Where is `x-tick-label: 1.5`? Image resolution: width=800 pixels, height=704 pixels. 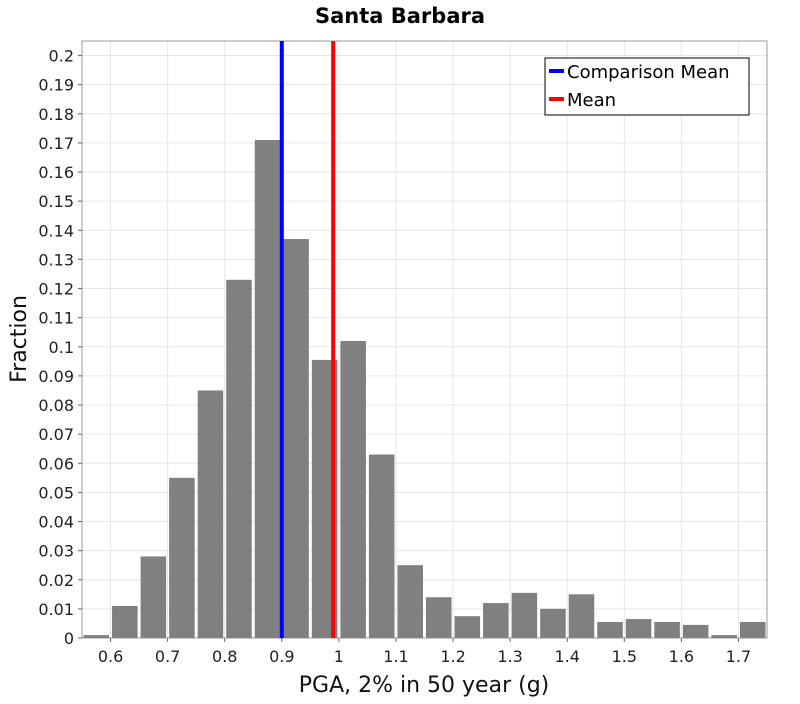 x-tick-label: 1.5 is located at coordinates (624, 656).